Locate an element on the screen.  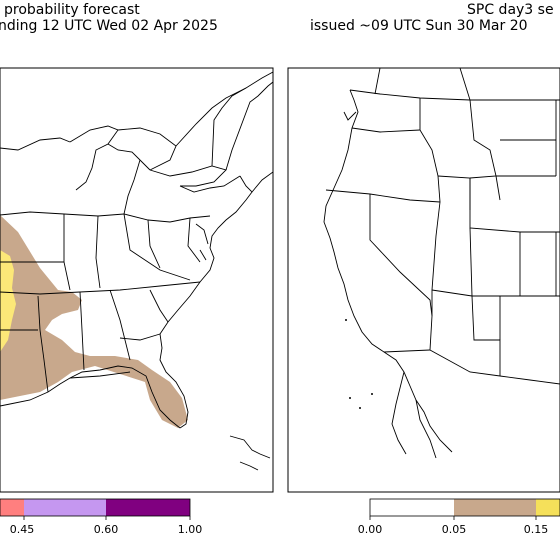
right-colorbar is located at coordinates (464, 509).